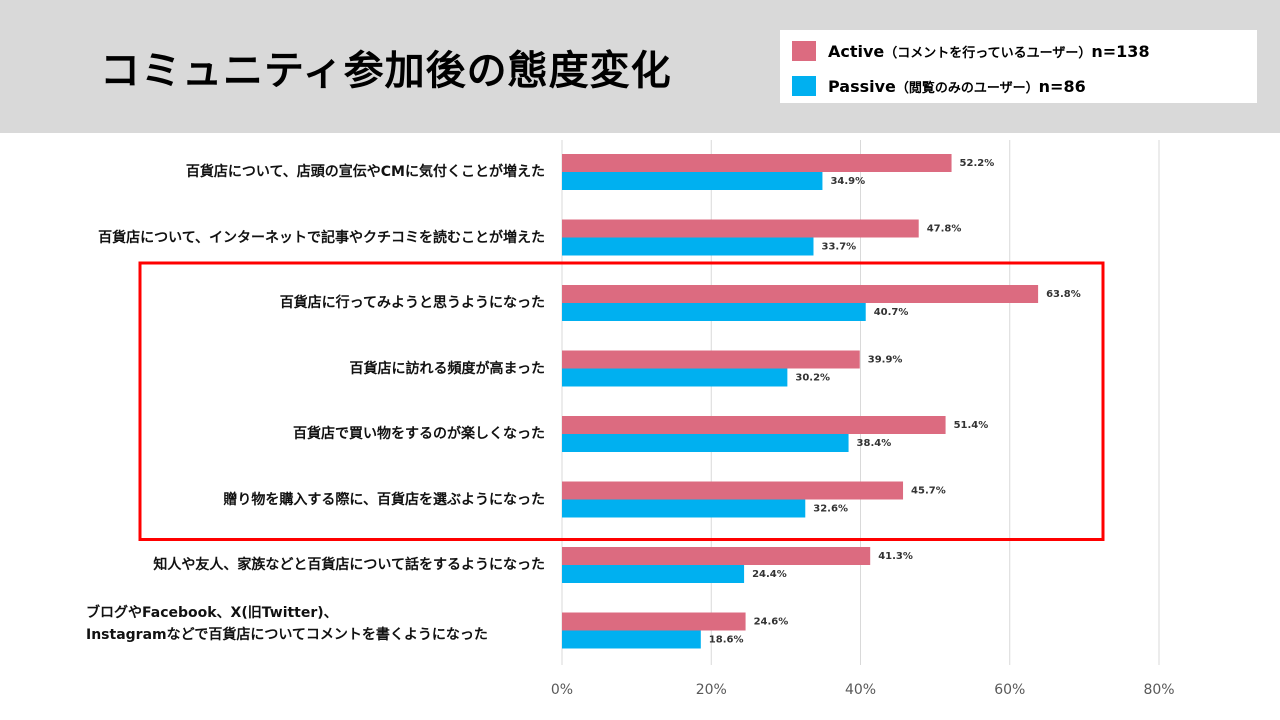 The height and width of the screenshot is (720, 1280). Describe the element at coordinates (321, 237) in the screenshot. I see `category-label: 百貨店について、インターネットで記事やクチコミを読むことが増えた` at that location.